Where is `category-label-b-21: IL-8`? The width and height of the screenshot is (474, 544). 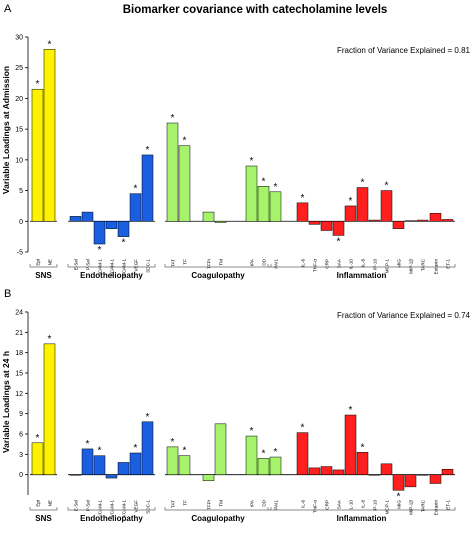 category-label-b-21: IL-8 is located at coordinates (363, 504).